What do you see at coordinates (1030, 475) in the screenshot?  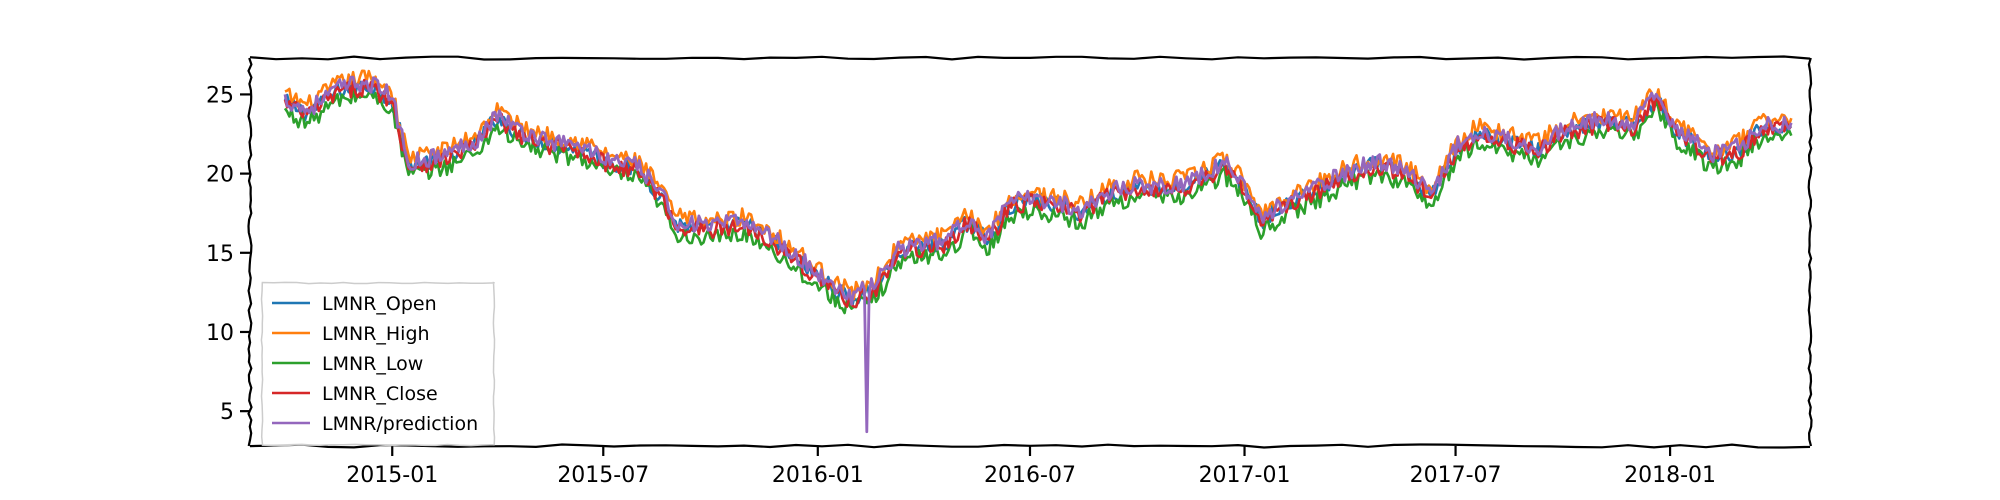 I see `x-tick-label: 2016-07` at bounding box center [1030, 475].